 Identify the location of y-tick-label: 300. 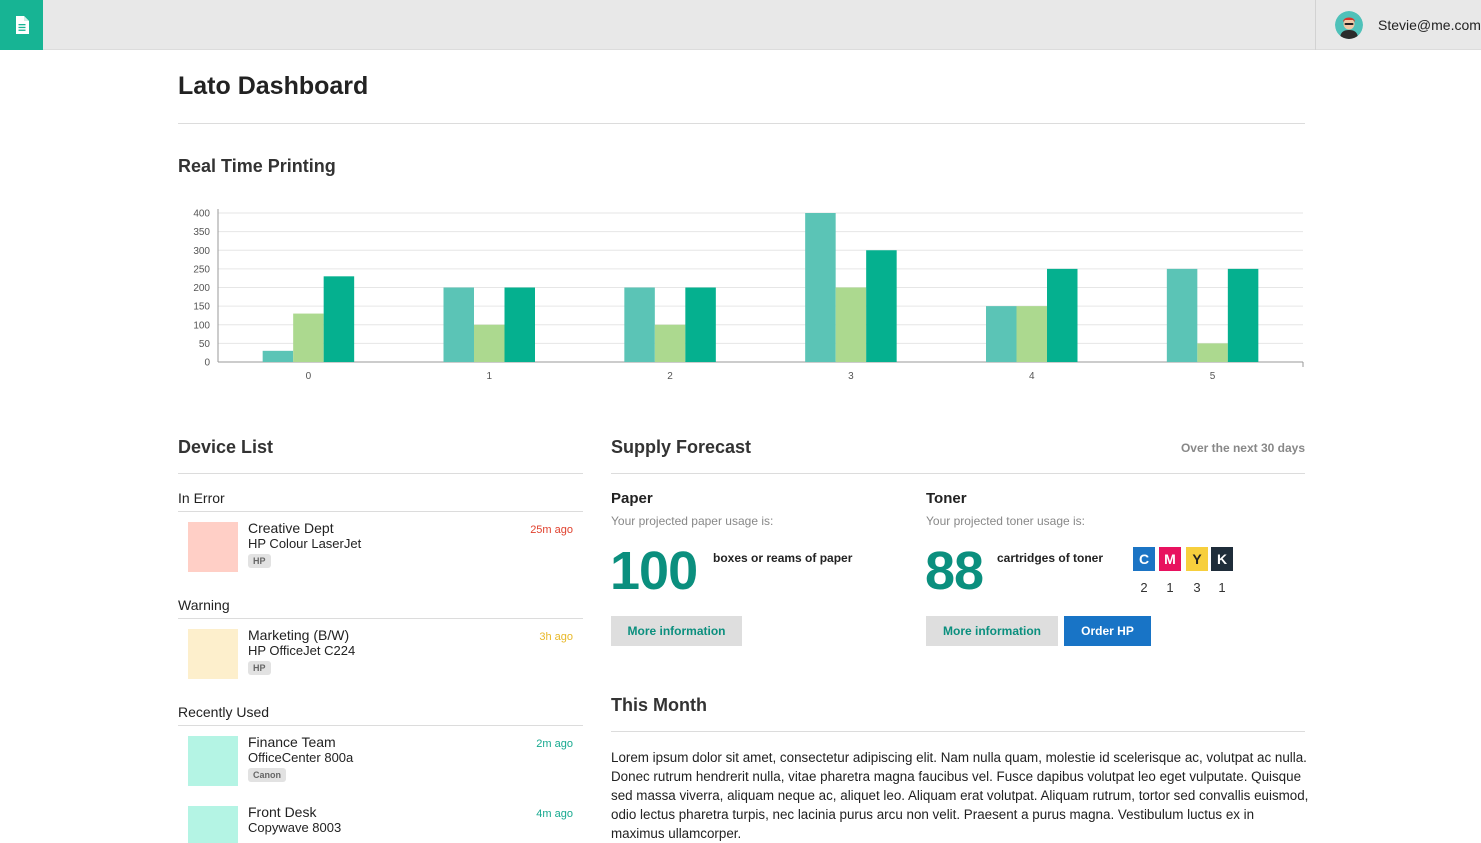
(201, 251).